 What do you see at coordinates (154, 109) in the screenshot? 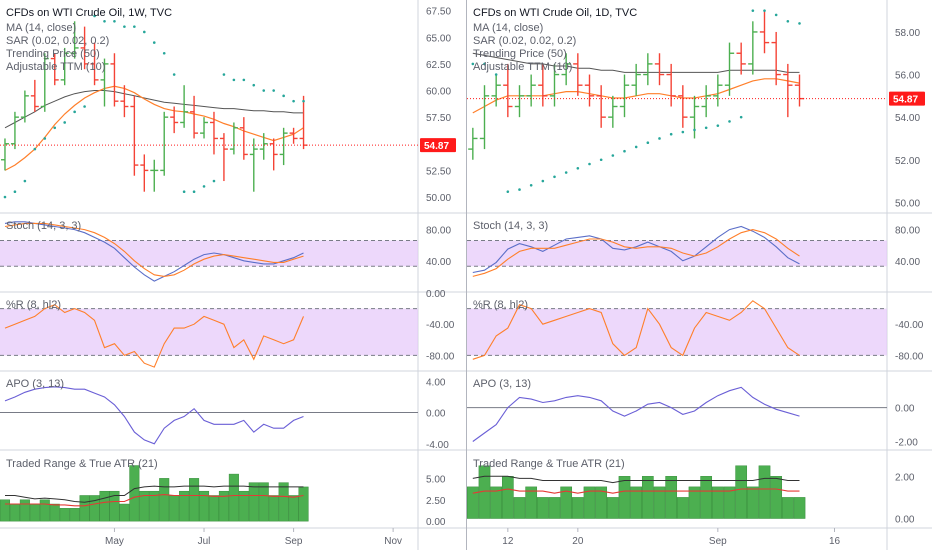
I see `trending-price-line` at bounding box center [154, 109].